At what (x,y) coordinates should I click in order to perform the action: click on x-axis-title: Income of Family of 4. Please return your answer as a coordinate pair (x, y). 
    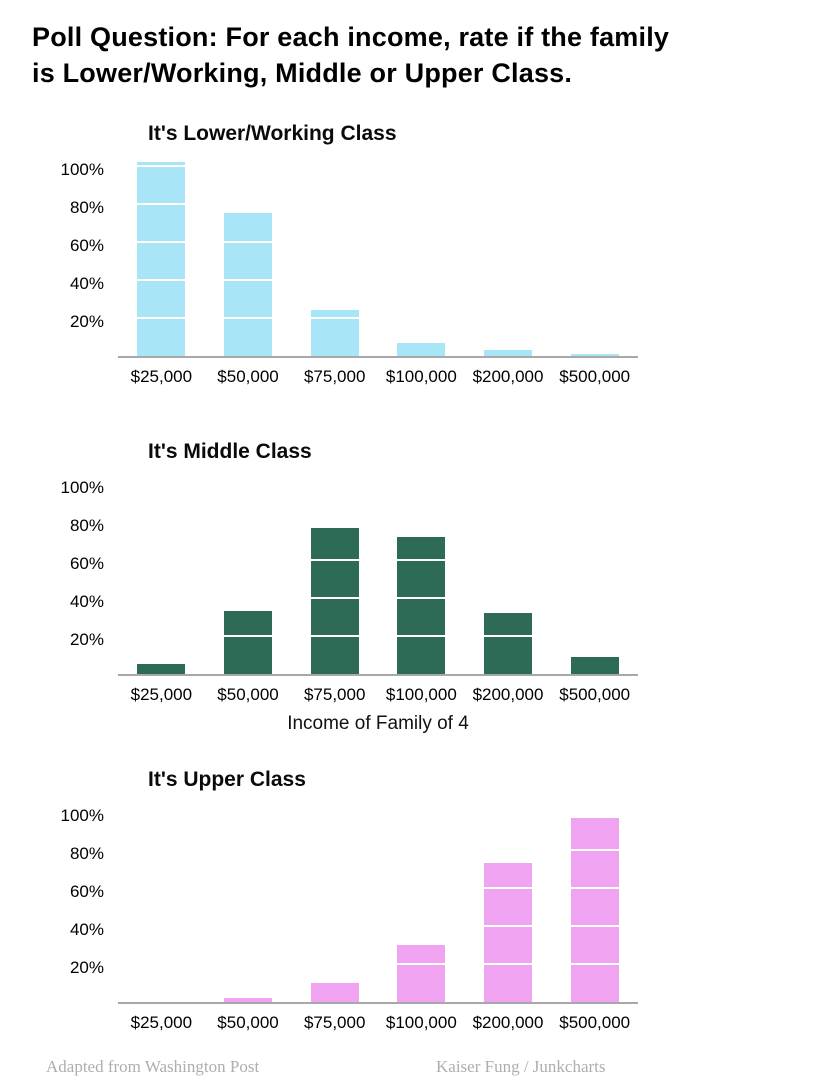
    Looking at the image, I should click on (378, 724).